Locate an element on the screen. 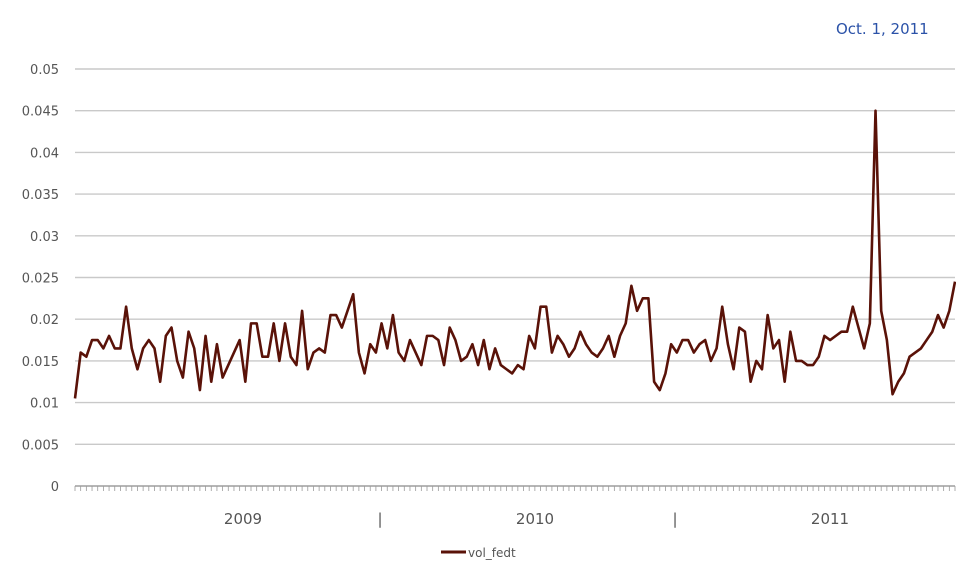  annotation-label: Oct. 1, 2011 is located at coordinates (882, 29).